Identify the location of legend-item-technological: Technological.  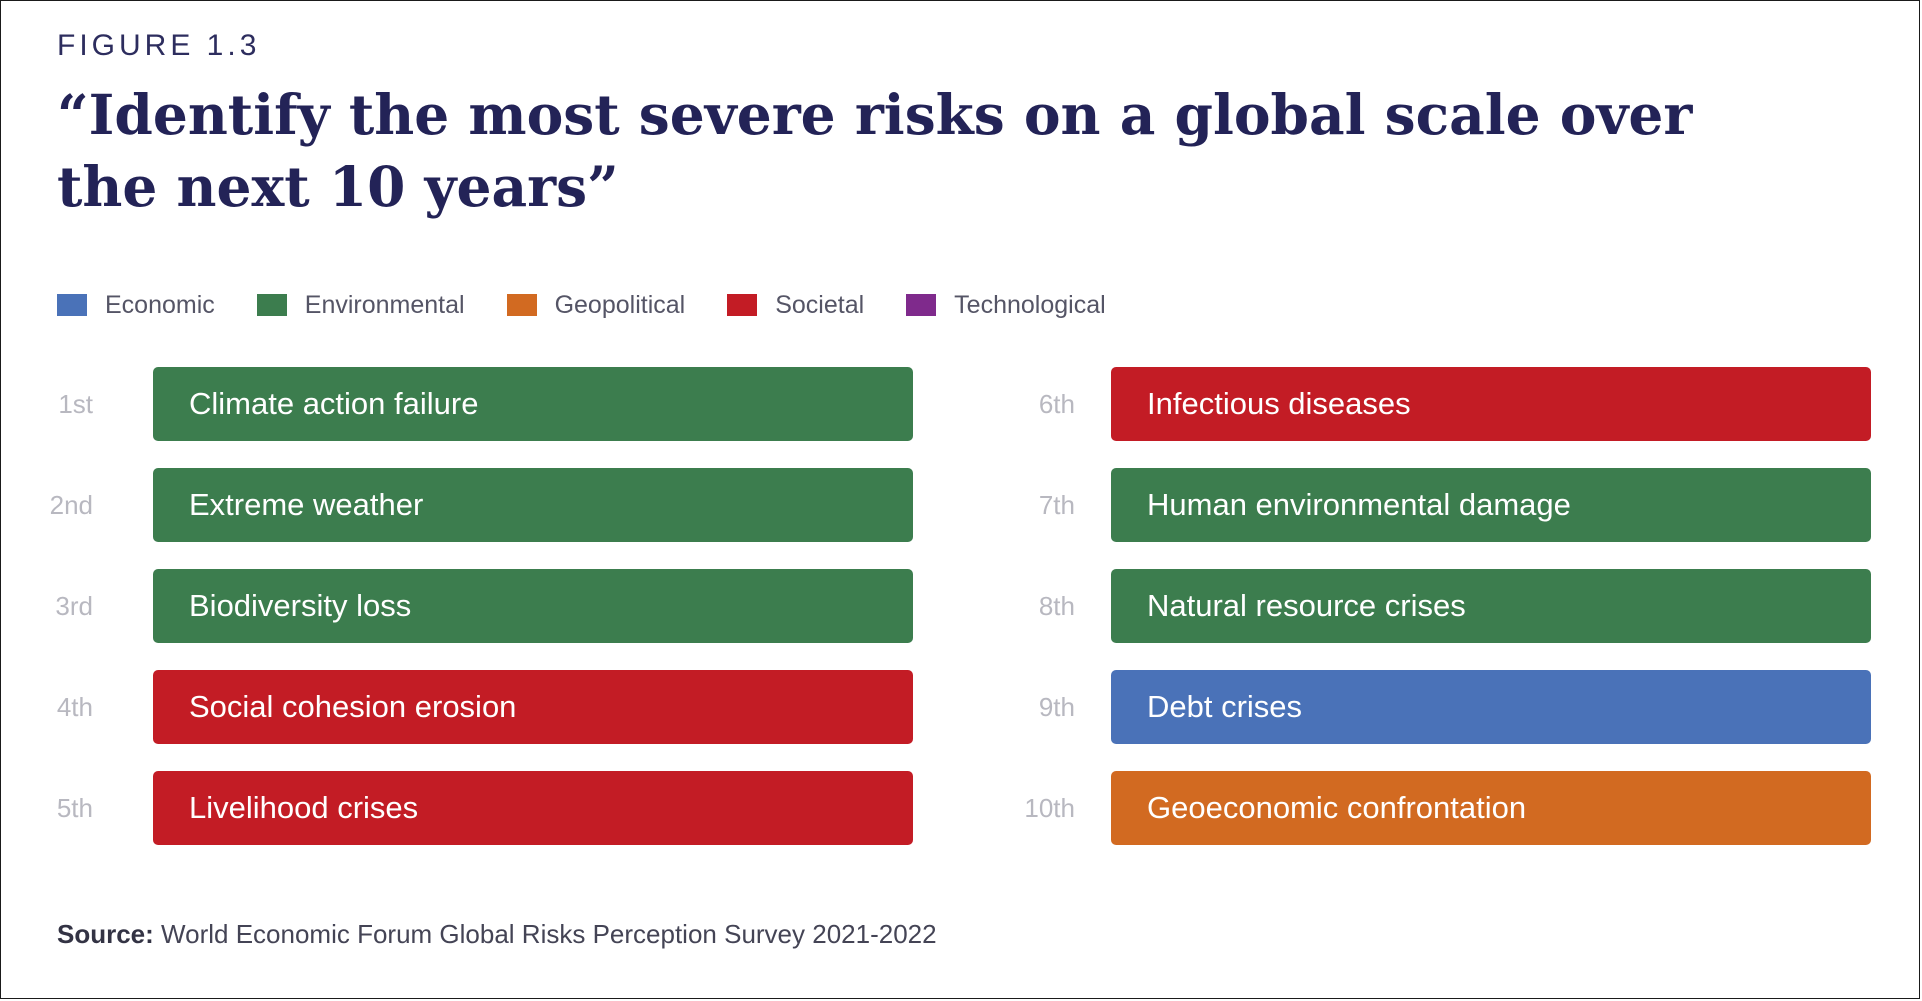
(1006, 305).